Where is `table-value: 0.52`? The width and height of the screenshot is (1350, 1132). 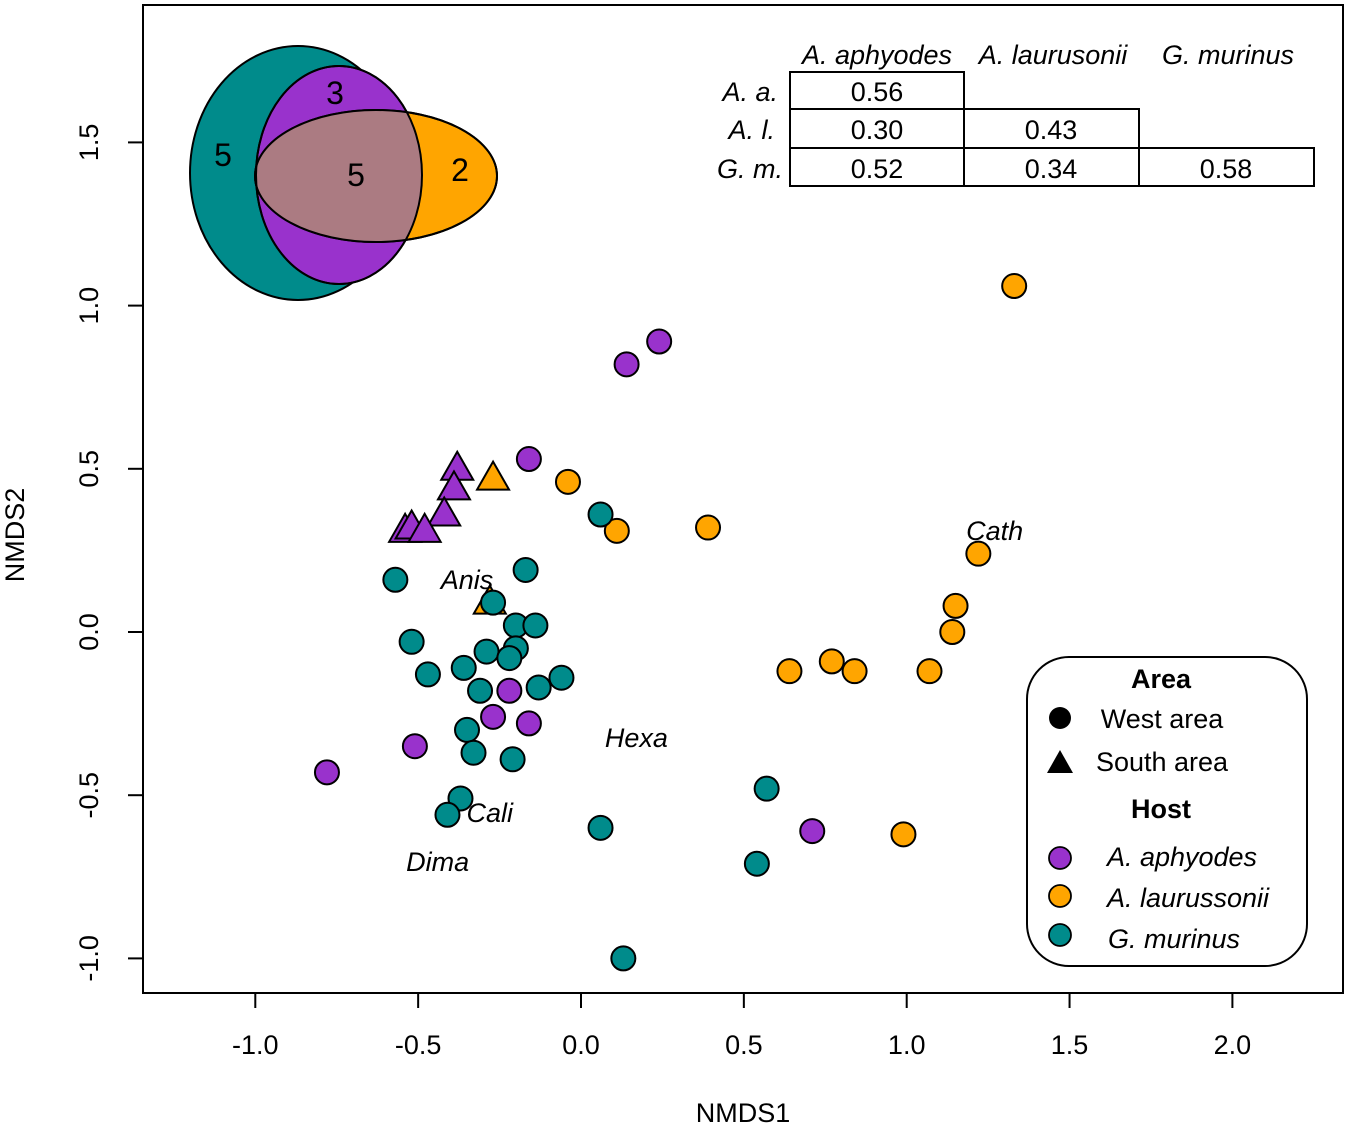
table-value: 0.52 is located at coordinates (877, 169).